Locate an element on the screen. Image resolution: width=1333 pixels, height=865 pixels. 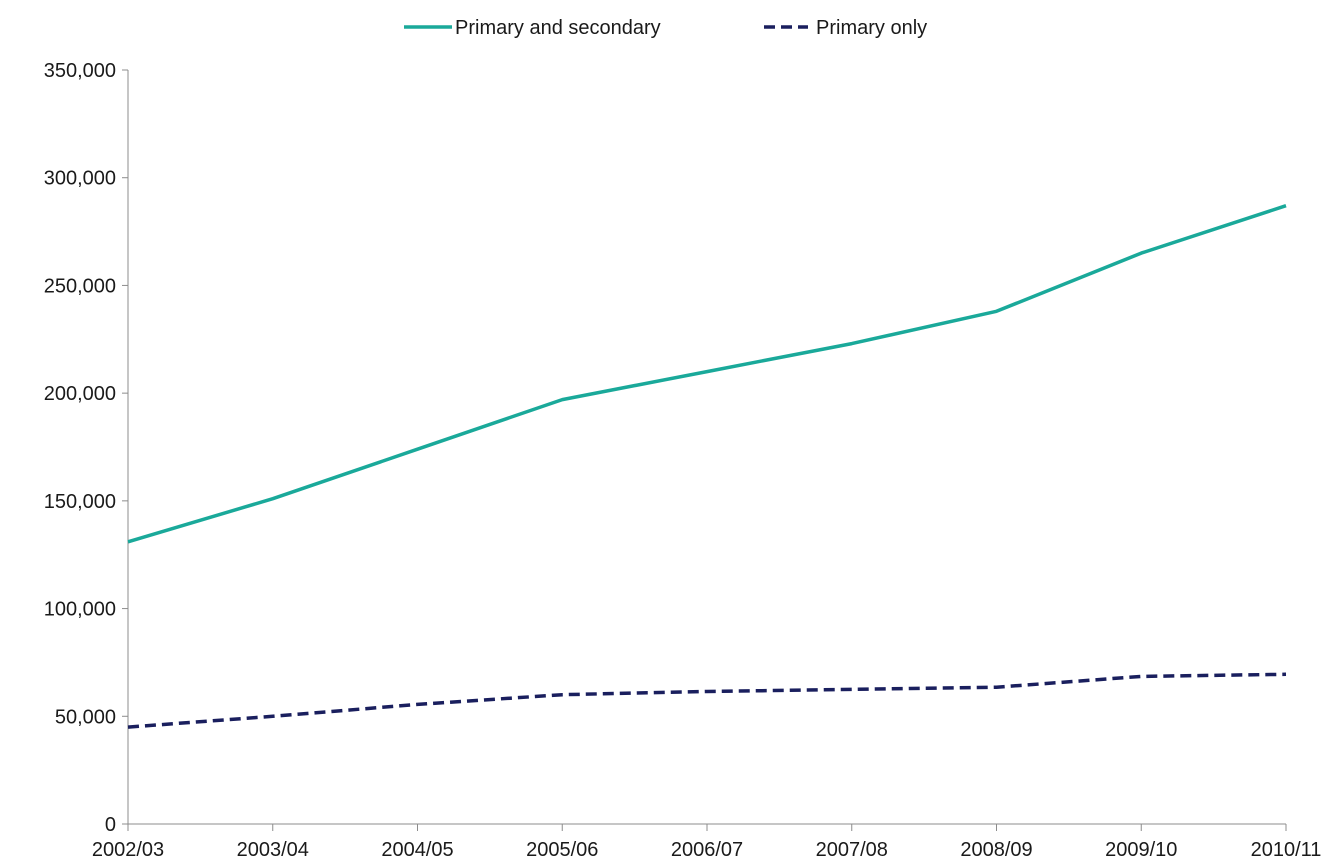
y-tick-label: 150,000 is located at coordinates (80, 502).